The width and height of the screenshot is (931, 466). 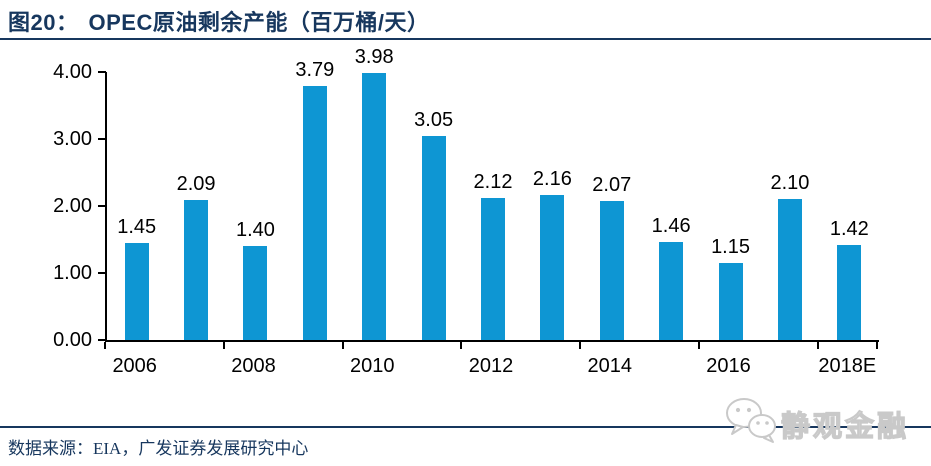 What do you see at coordinates (849, 292) in the screenshot?
I see `bar-2018E` at bounding box center [849, 292].